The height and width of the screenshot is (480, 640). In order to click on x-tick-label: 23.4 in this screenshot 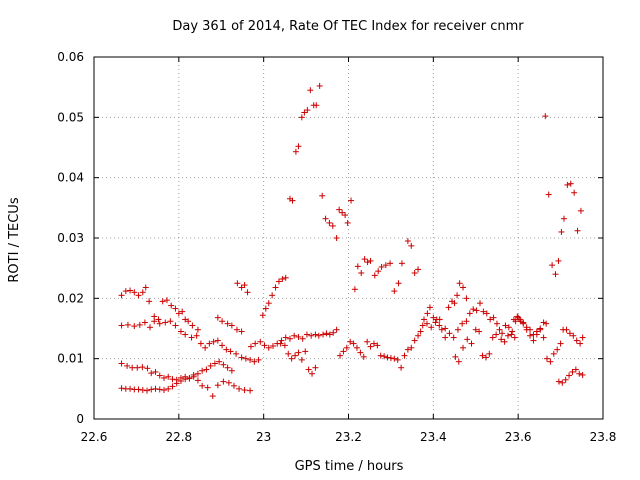, I will do `click(433, 437)`.